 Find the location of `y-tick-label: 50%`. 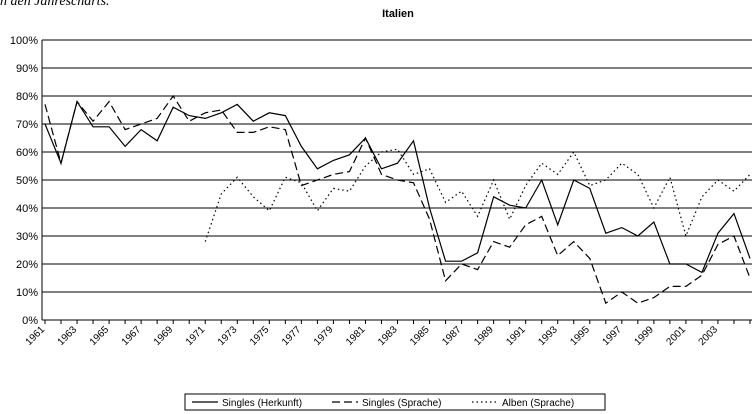

y-tick-label: 50% is located at coordinates (27, 181).